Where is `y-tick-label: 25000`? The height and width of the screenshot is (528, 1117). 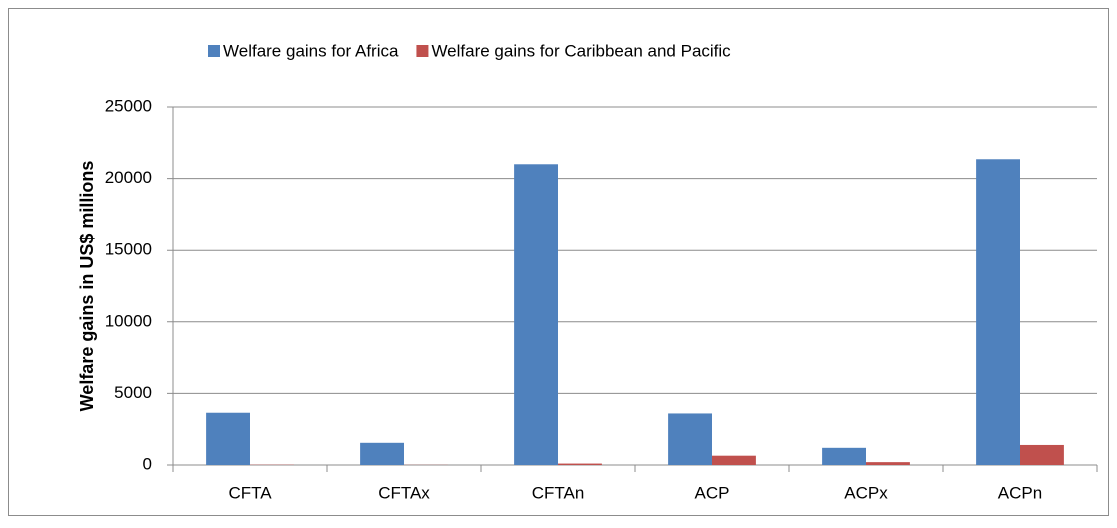 y-tick-label: 25000 is located at coordinates (128, 105).